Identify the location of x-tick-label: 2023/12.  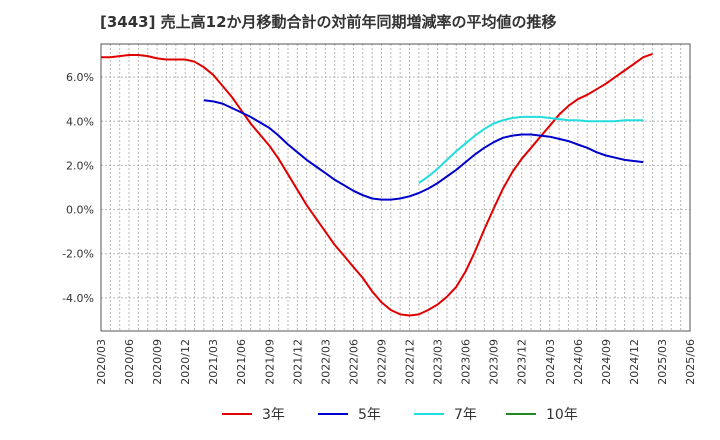
(522, 362).